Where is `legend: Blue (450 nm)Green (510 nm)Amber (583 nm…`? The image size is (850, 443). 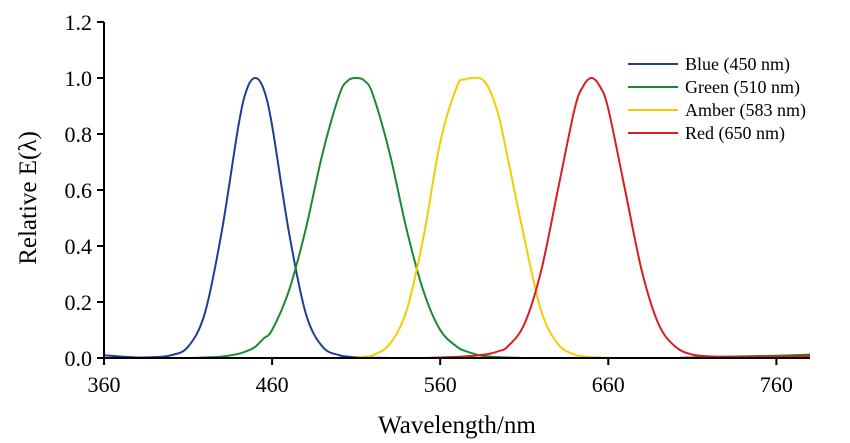 legend: Blue (450 nm)Green (510 nm)Amber (583 nm… is located at coordinates (717, 99).